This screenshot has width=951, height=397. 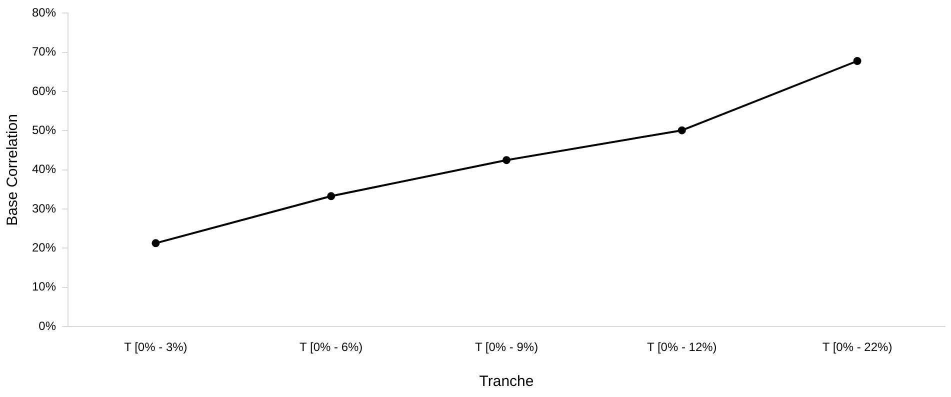 I want to click on y-tick-label: 60%, so click(x=44, y=91).